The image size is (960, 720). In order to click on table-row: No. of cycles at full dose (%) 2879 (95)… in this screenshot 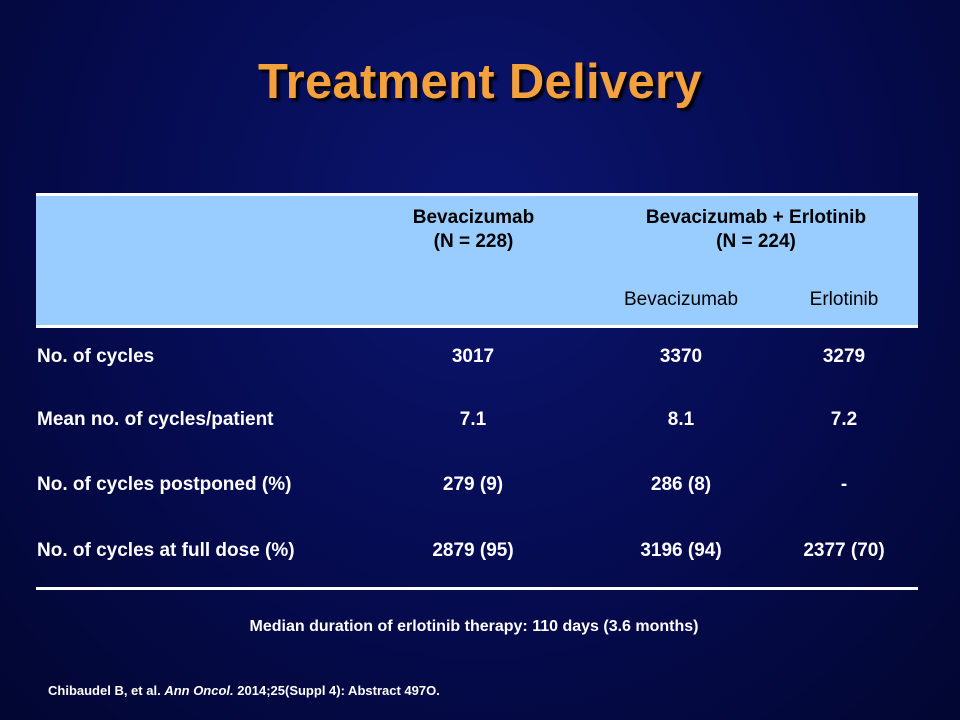, I will do `click(477, 555)`.